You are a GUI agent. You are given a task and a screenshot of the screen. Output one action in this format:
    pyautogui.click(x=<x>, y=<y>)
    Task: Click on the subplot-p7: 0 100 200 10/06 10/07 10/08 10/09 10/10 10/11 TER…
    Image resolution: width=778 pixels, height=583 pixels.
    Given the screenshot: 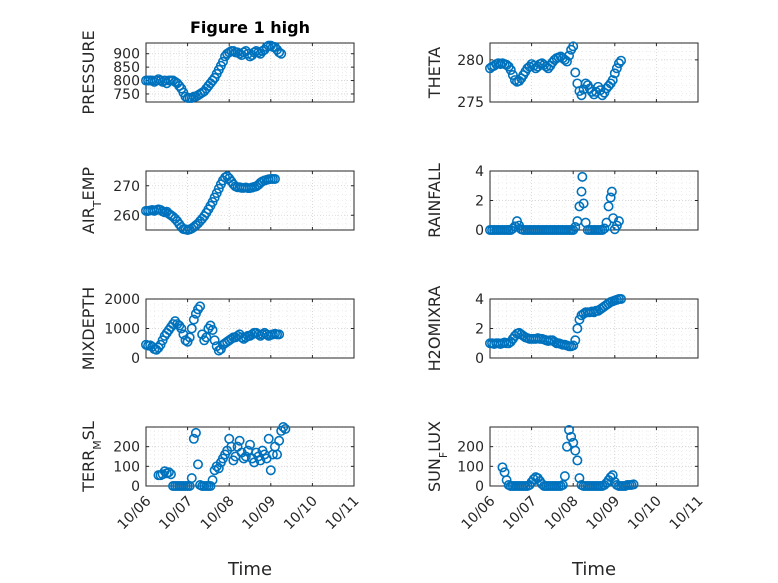 What is the action you would take?
    pyautogui.click(x=220, y=500)
    